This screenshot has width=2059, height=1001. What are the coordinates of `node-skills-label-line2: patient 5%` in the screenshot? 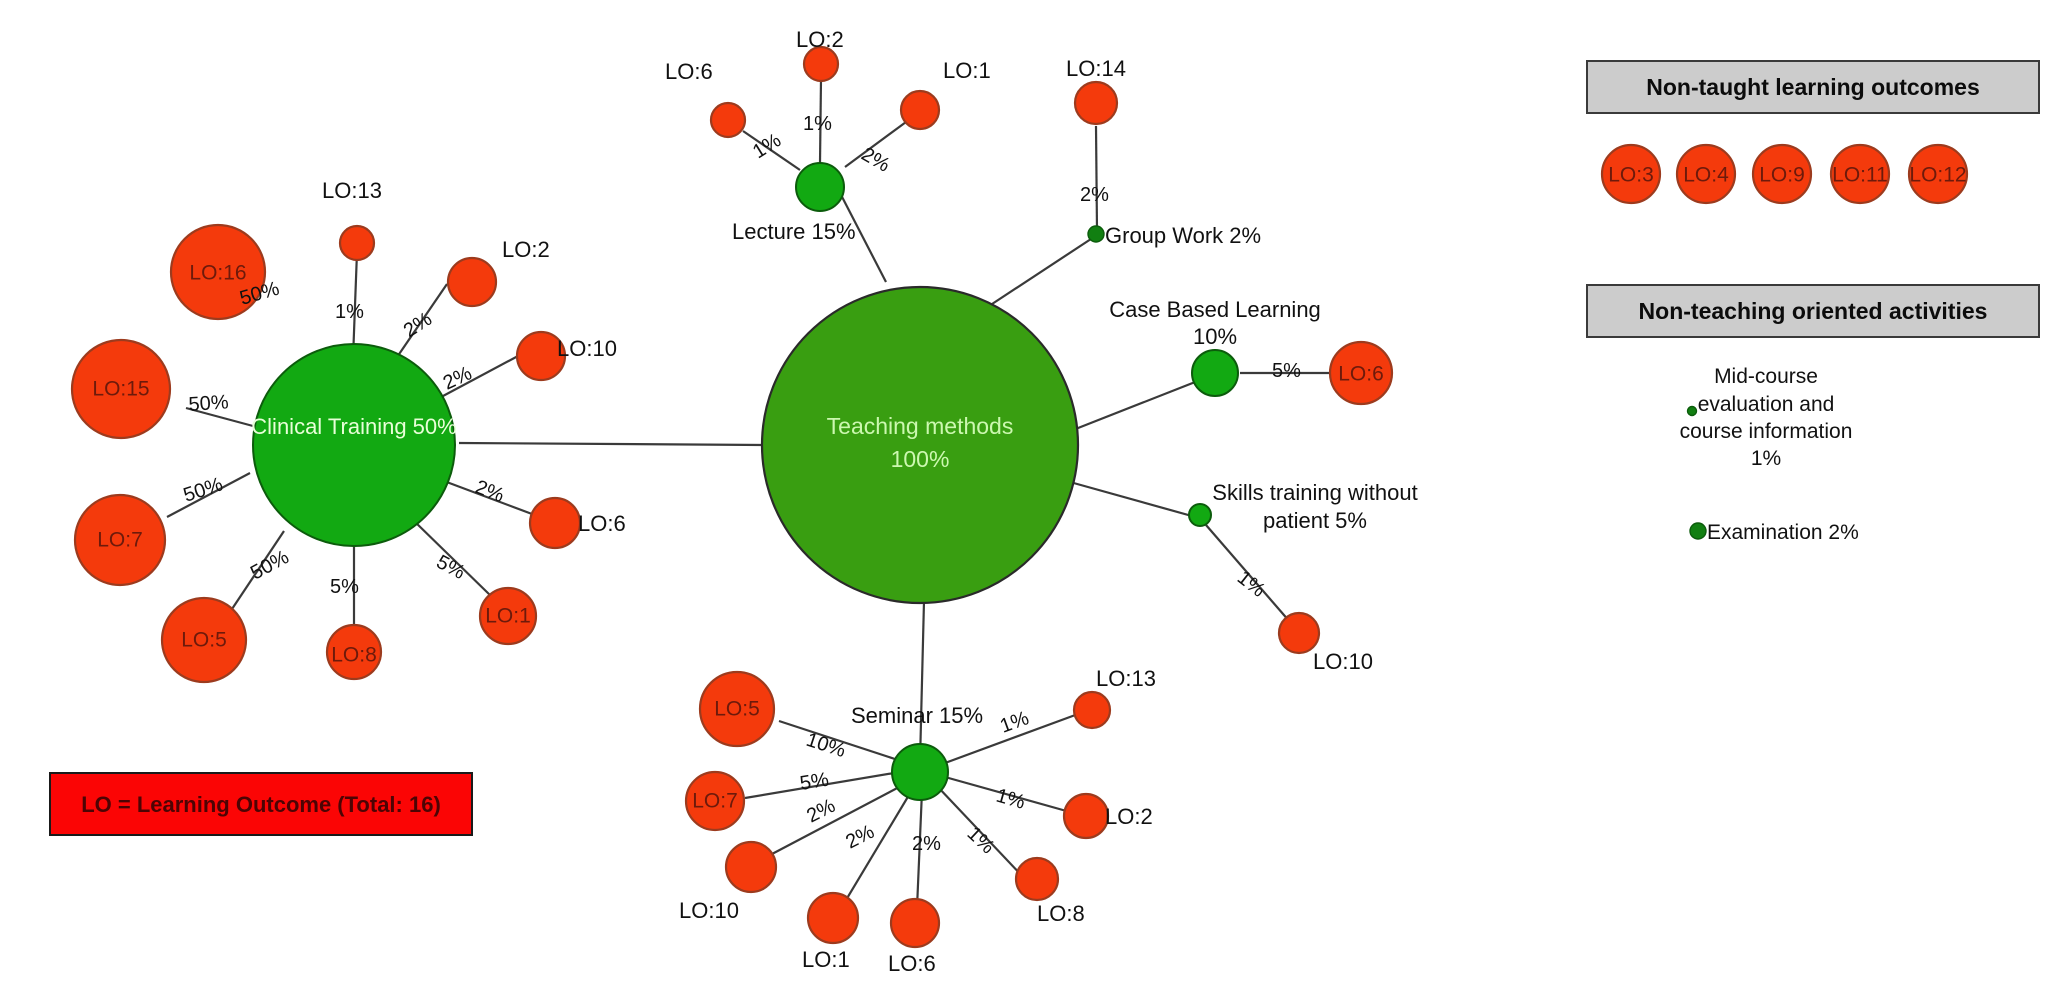 It's located at (1315, 520).